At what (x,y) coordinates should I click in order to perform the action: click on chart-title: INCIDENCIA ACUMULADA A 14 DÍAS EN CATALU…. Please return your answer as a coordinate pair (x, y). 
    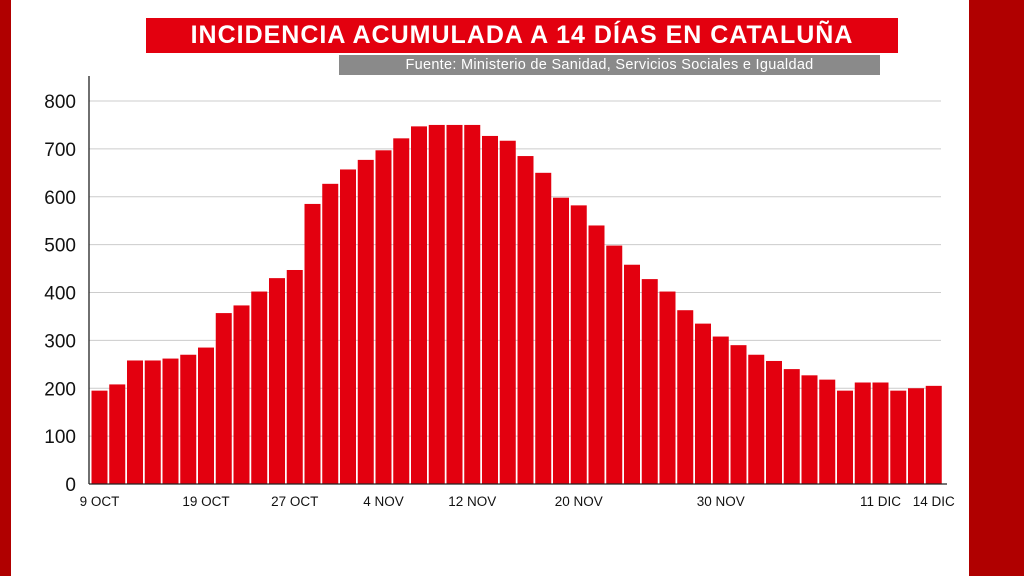
    Looking at the image, I should click on (522, 35).